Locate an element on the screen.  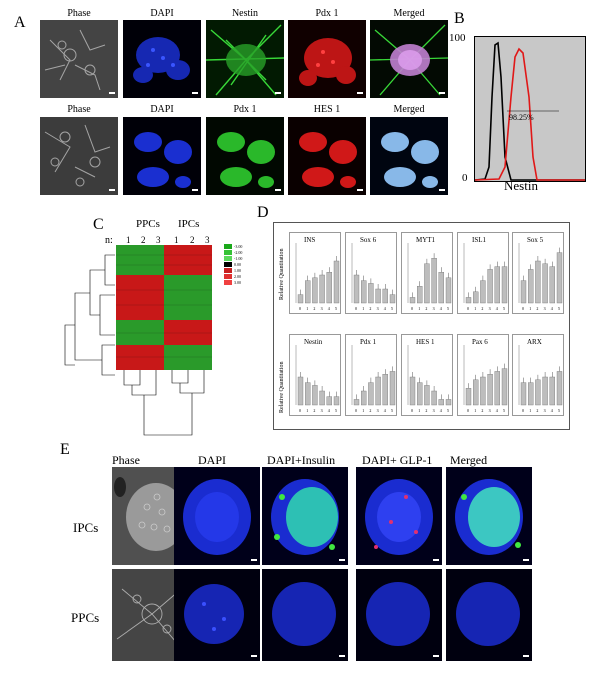
c-legend-label-6: 3.00 is located at coordinates (237, 282).